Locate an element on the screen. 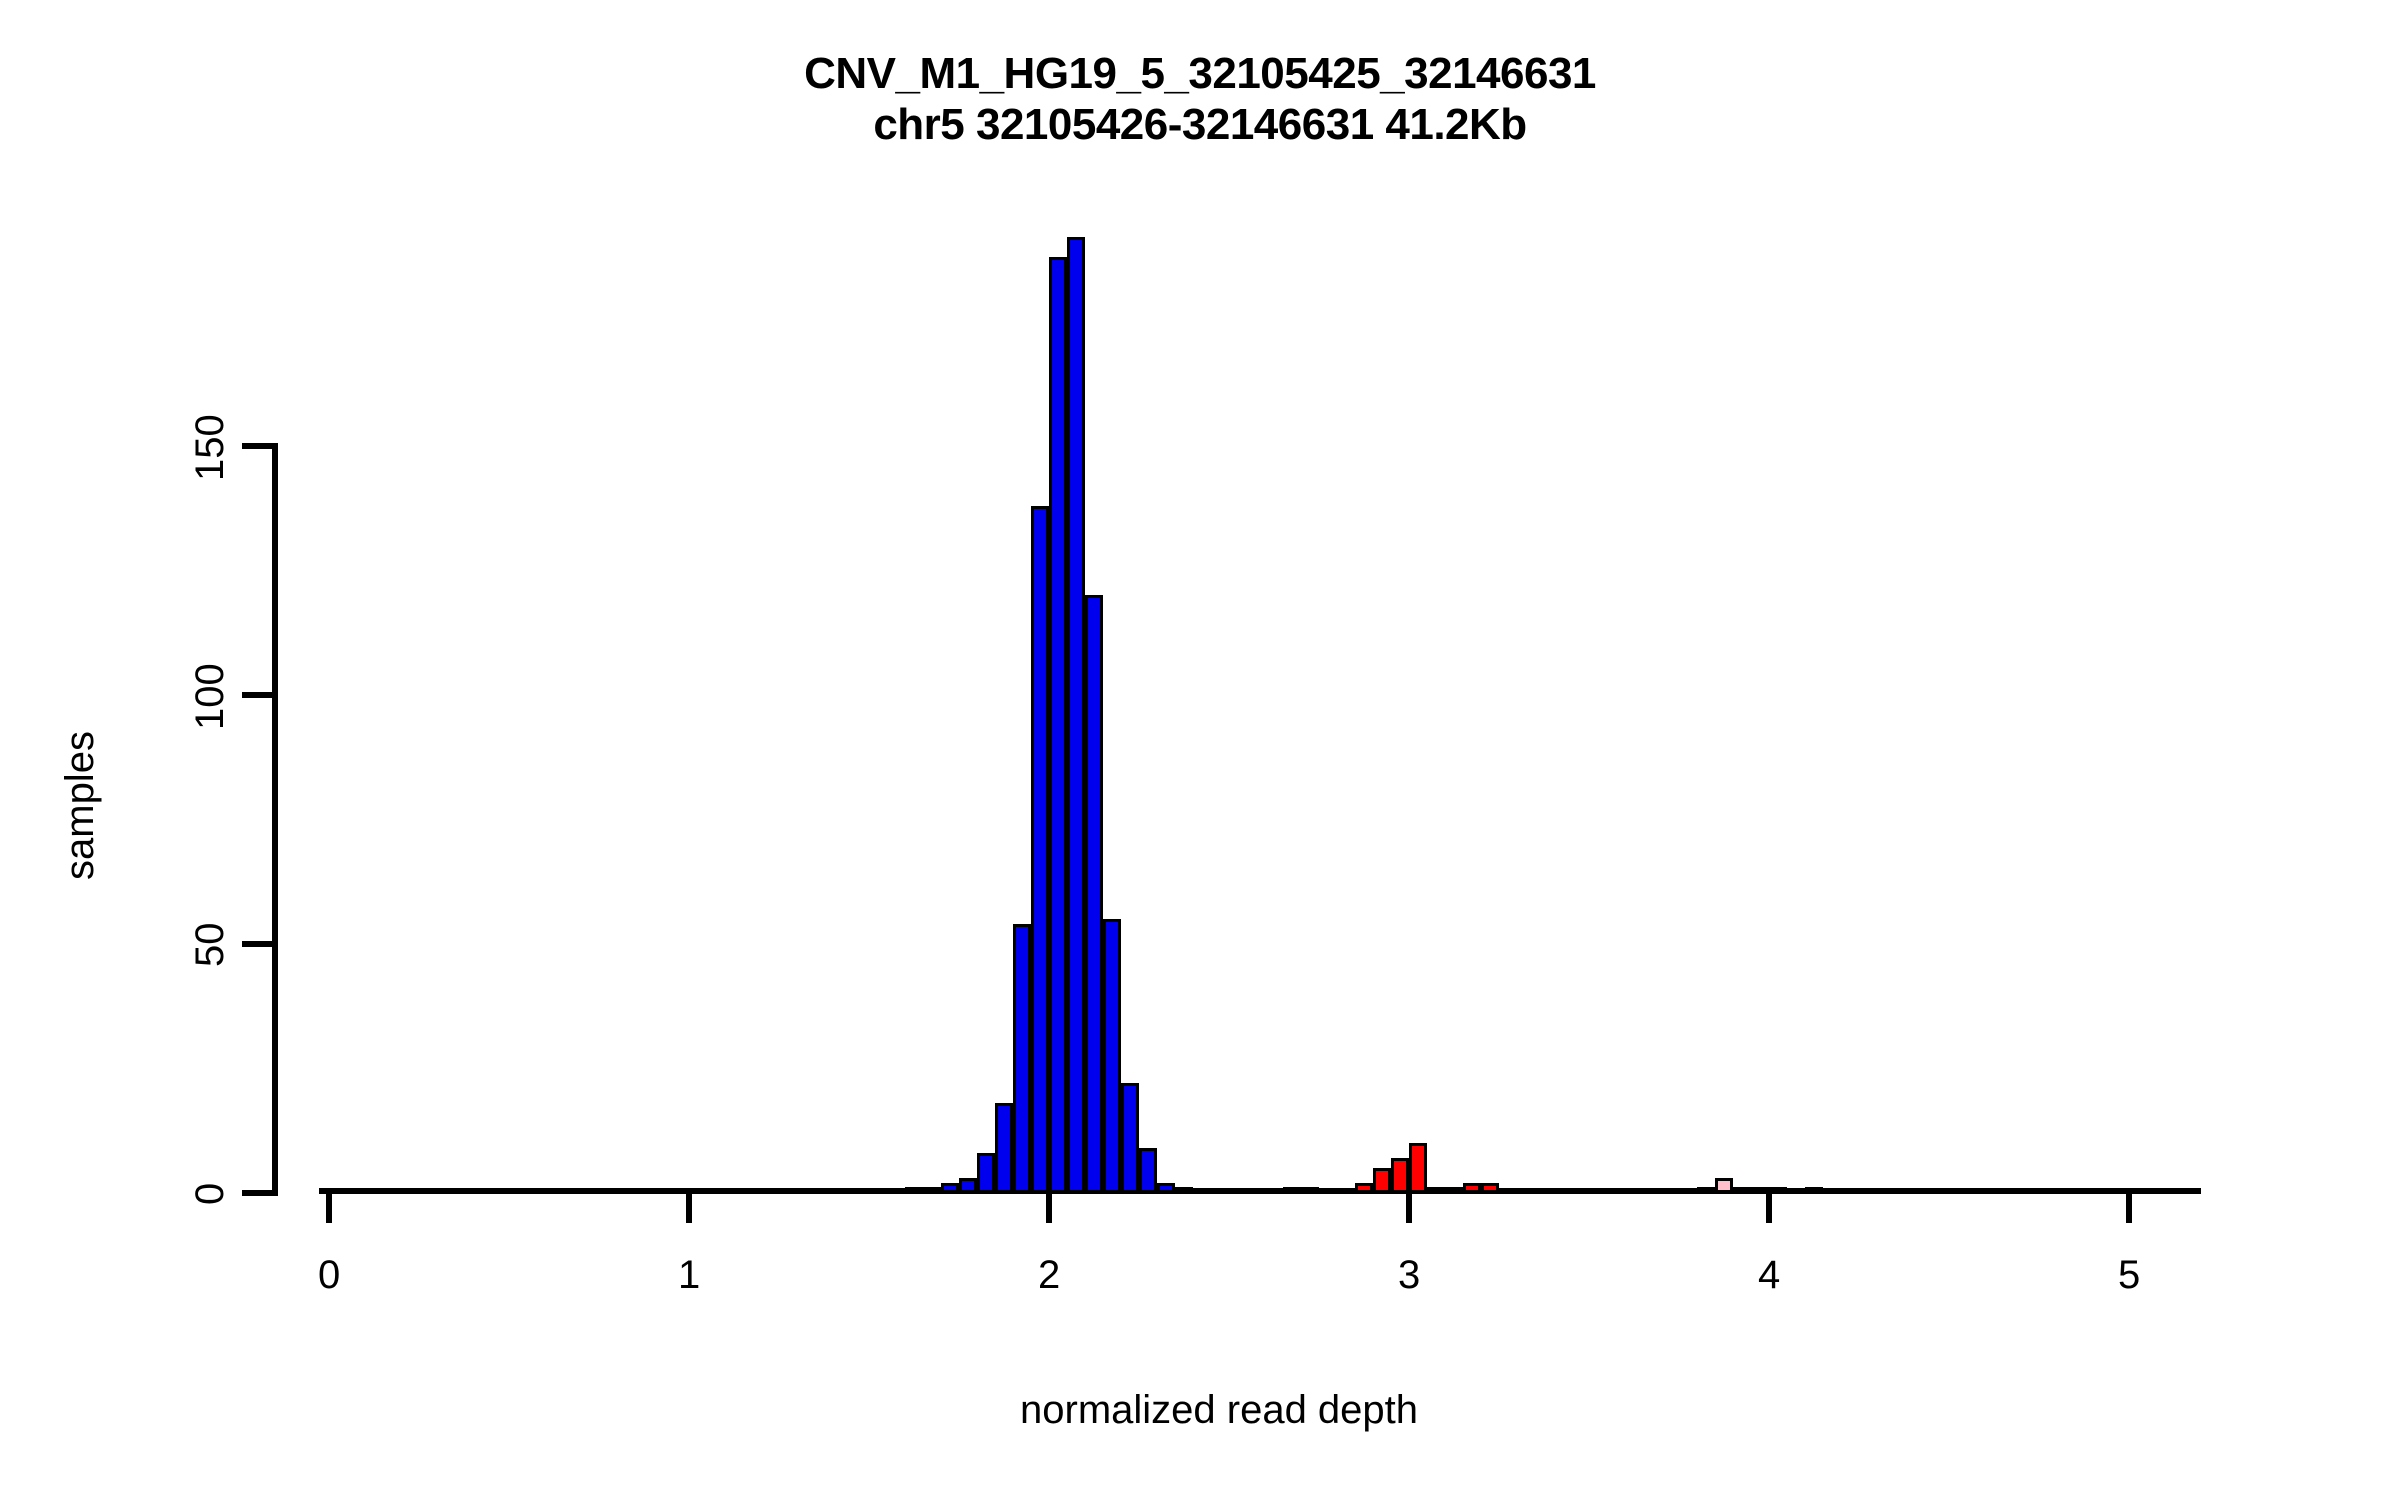 The width and height of the screenshot is (2400, 1500). x-axis-line is located at coordinates (1260, 1191).